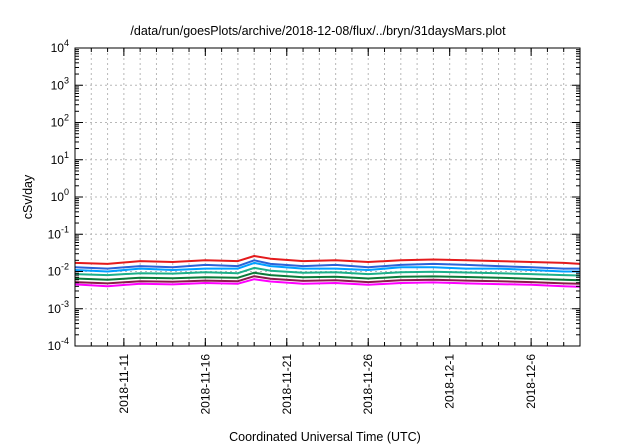  I want to click on y-tick-label: 10⁴, so click(60, 46).